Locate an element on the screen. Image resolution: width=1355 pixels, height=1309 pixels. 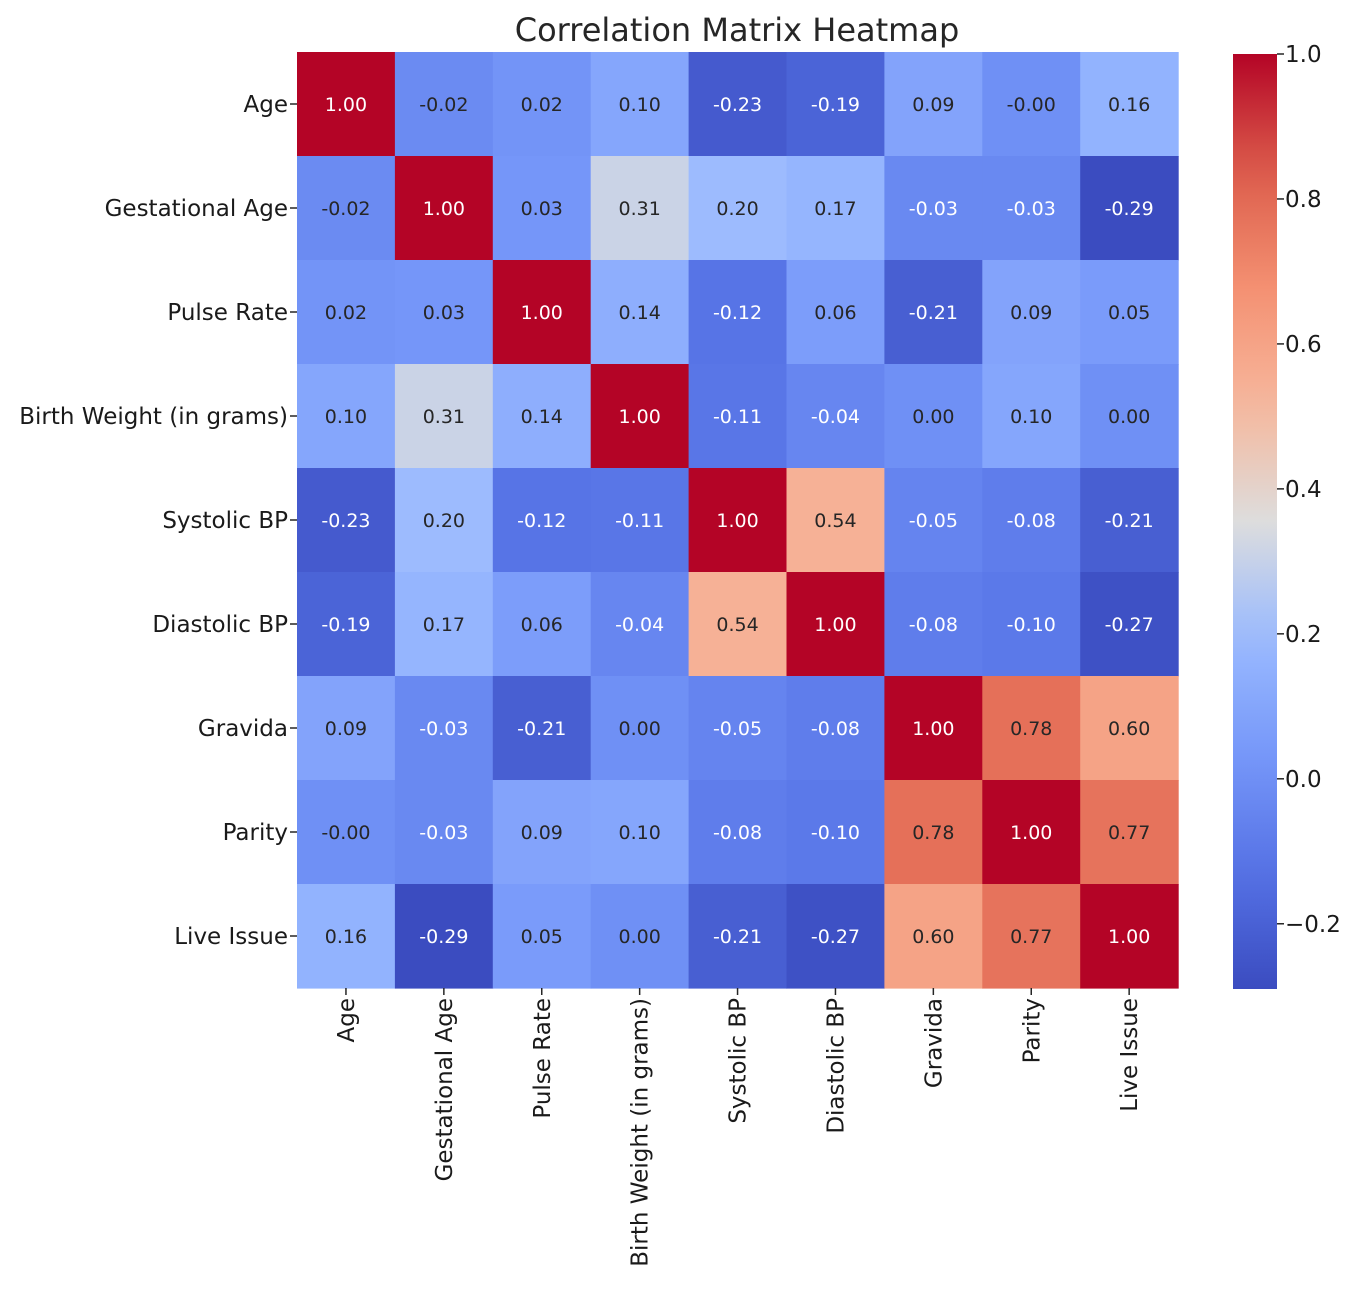
cell-value-label: -0.29 is located at coordinates (443, 937).